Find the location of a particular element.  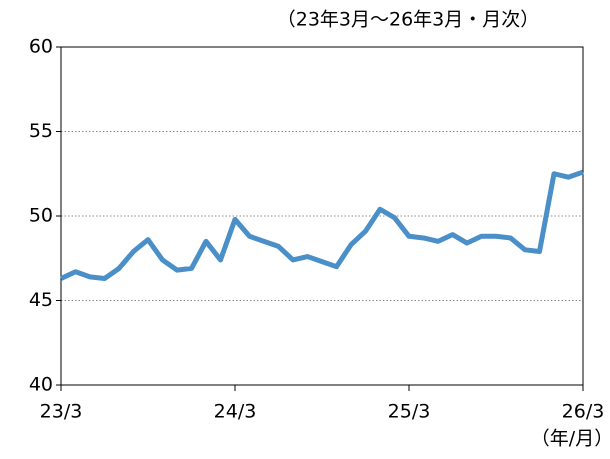

y-tick-label: 55 is located at coordinates (41, 131).